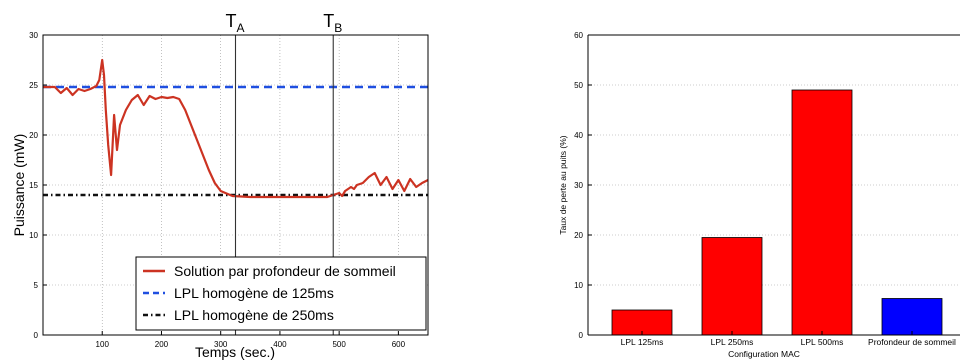  Describe the element at coordinates (162, 344) in the screenshot. I see `x-tick-label: 200` at that location.